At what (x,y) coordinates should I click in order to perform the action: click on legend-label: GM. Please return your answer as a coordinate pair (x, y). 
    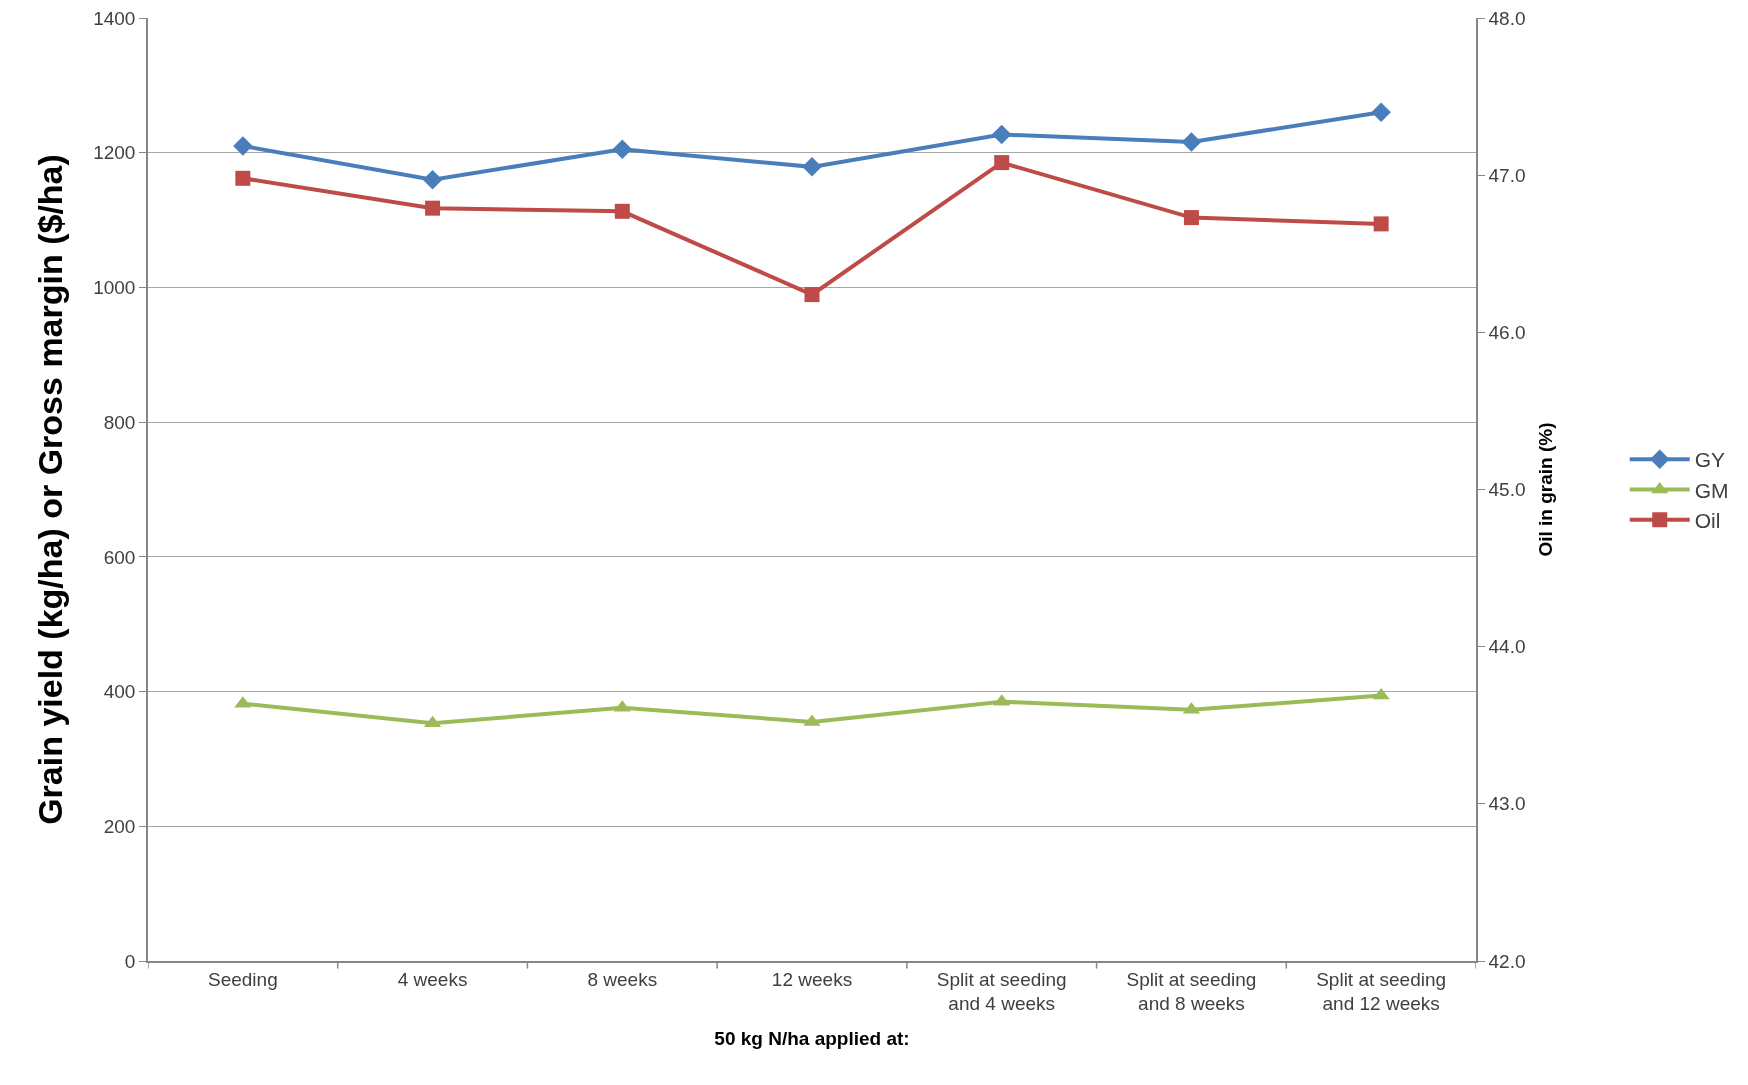
    Looking at the image, I should click on (1711, 490).